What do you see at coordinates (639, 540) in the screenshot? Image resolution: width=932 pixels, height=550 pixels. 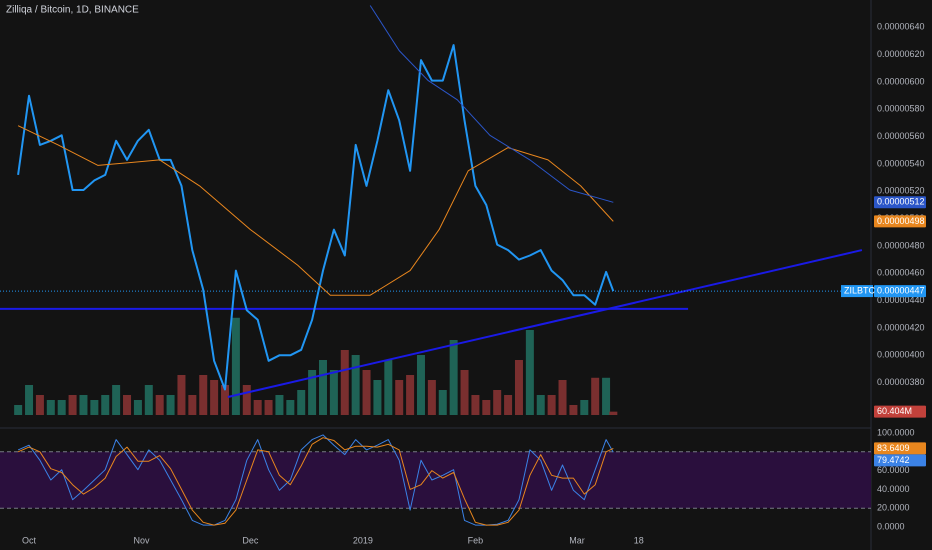 I see `x-tick-label: 18` at bounding box center [639, 540].